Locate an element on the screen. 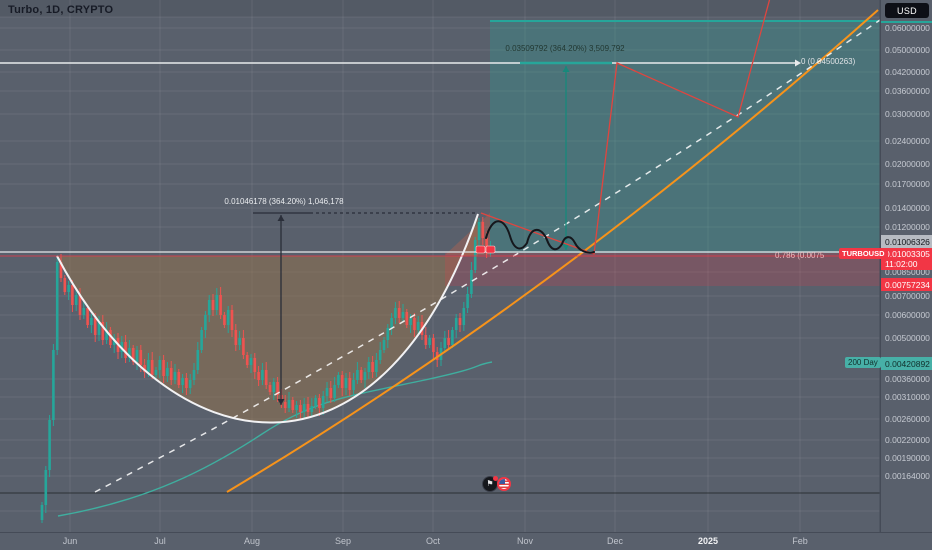 The width and height of the screenshot is (932, 550). symbol-title: Turbo, 1D, CRYPTO is located at coordinates (61, 10).